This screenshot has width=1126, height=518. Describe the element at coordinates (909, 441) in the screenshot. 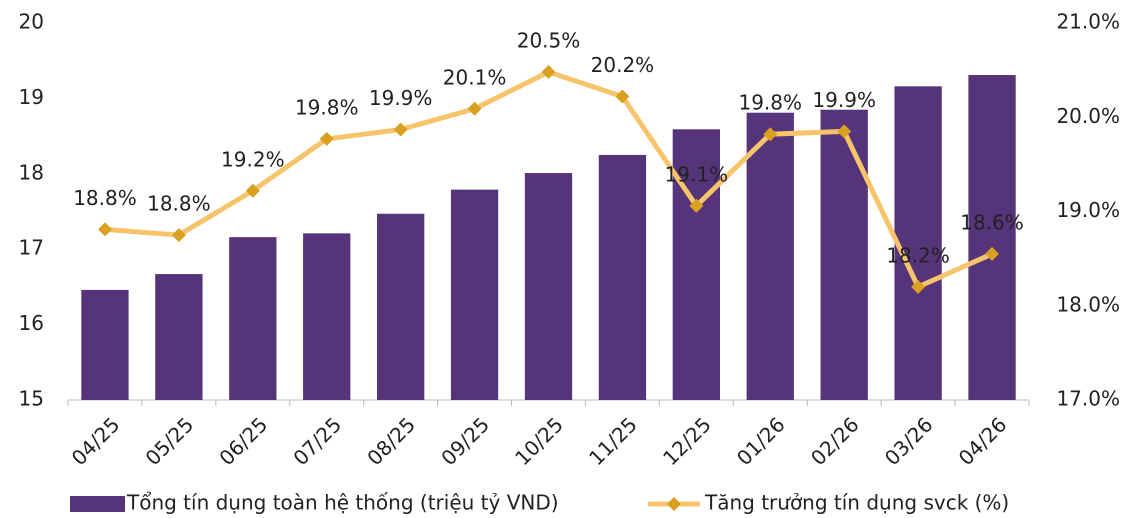

I see `x-tick-label: 03/26` at that location.